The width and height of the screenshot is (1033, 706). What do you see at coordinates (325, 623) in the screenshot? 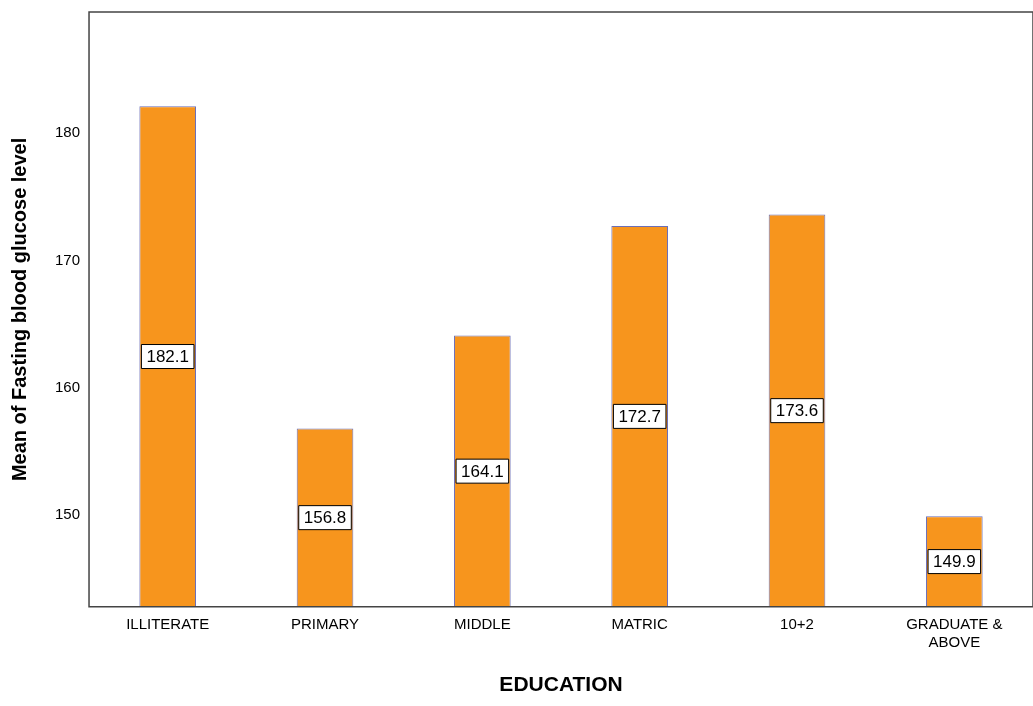
I see `x-tick-label: PRIMARY` at bounding box center [325, 623].